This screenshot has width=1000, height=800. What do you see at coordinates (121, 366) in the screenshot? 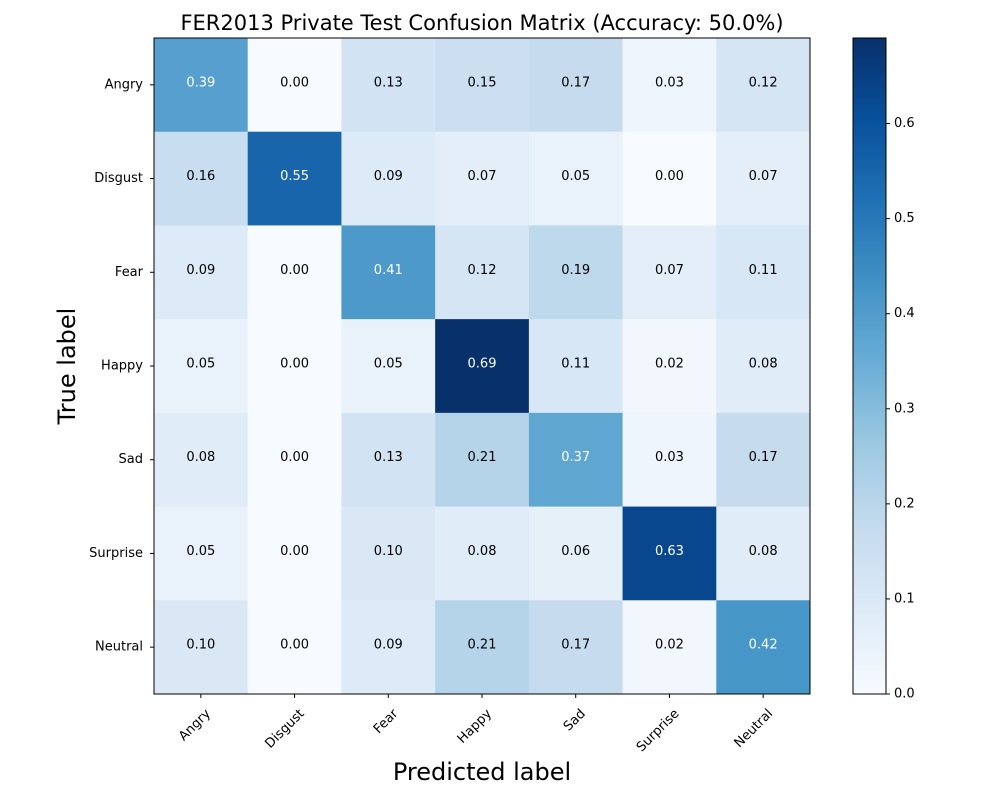
I see `y-axis-ticks: Angry Disgust Fear Happy Sad Surprise Neutral` at bounding box center [121, 366].